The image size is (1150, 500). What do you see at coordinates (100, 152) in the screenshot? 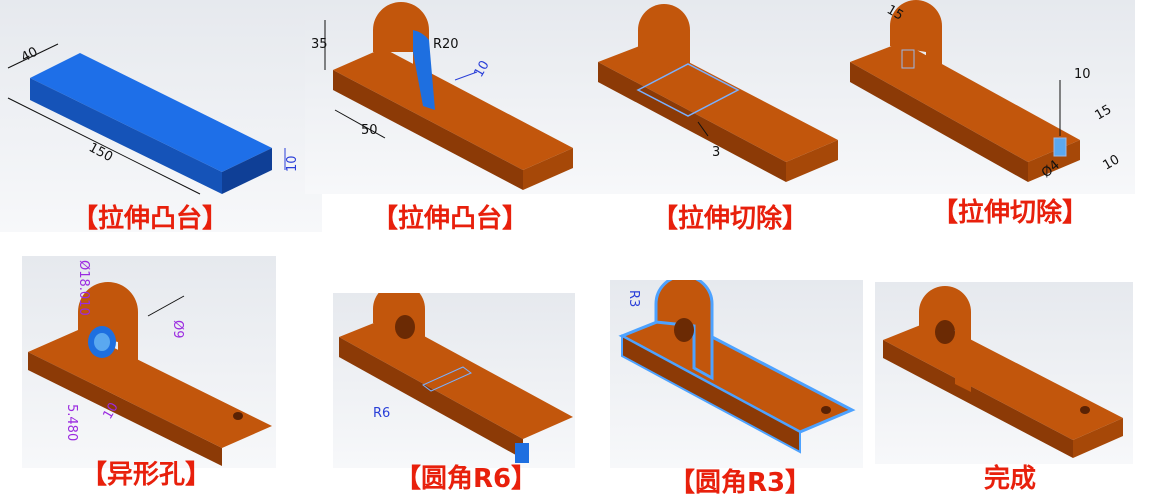
I see `dim-150: 150` at bounding box center [100, 152].